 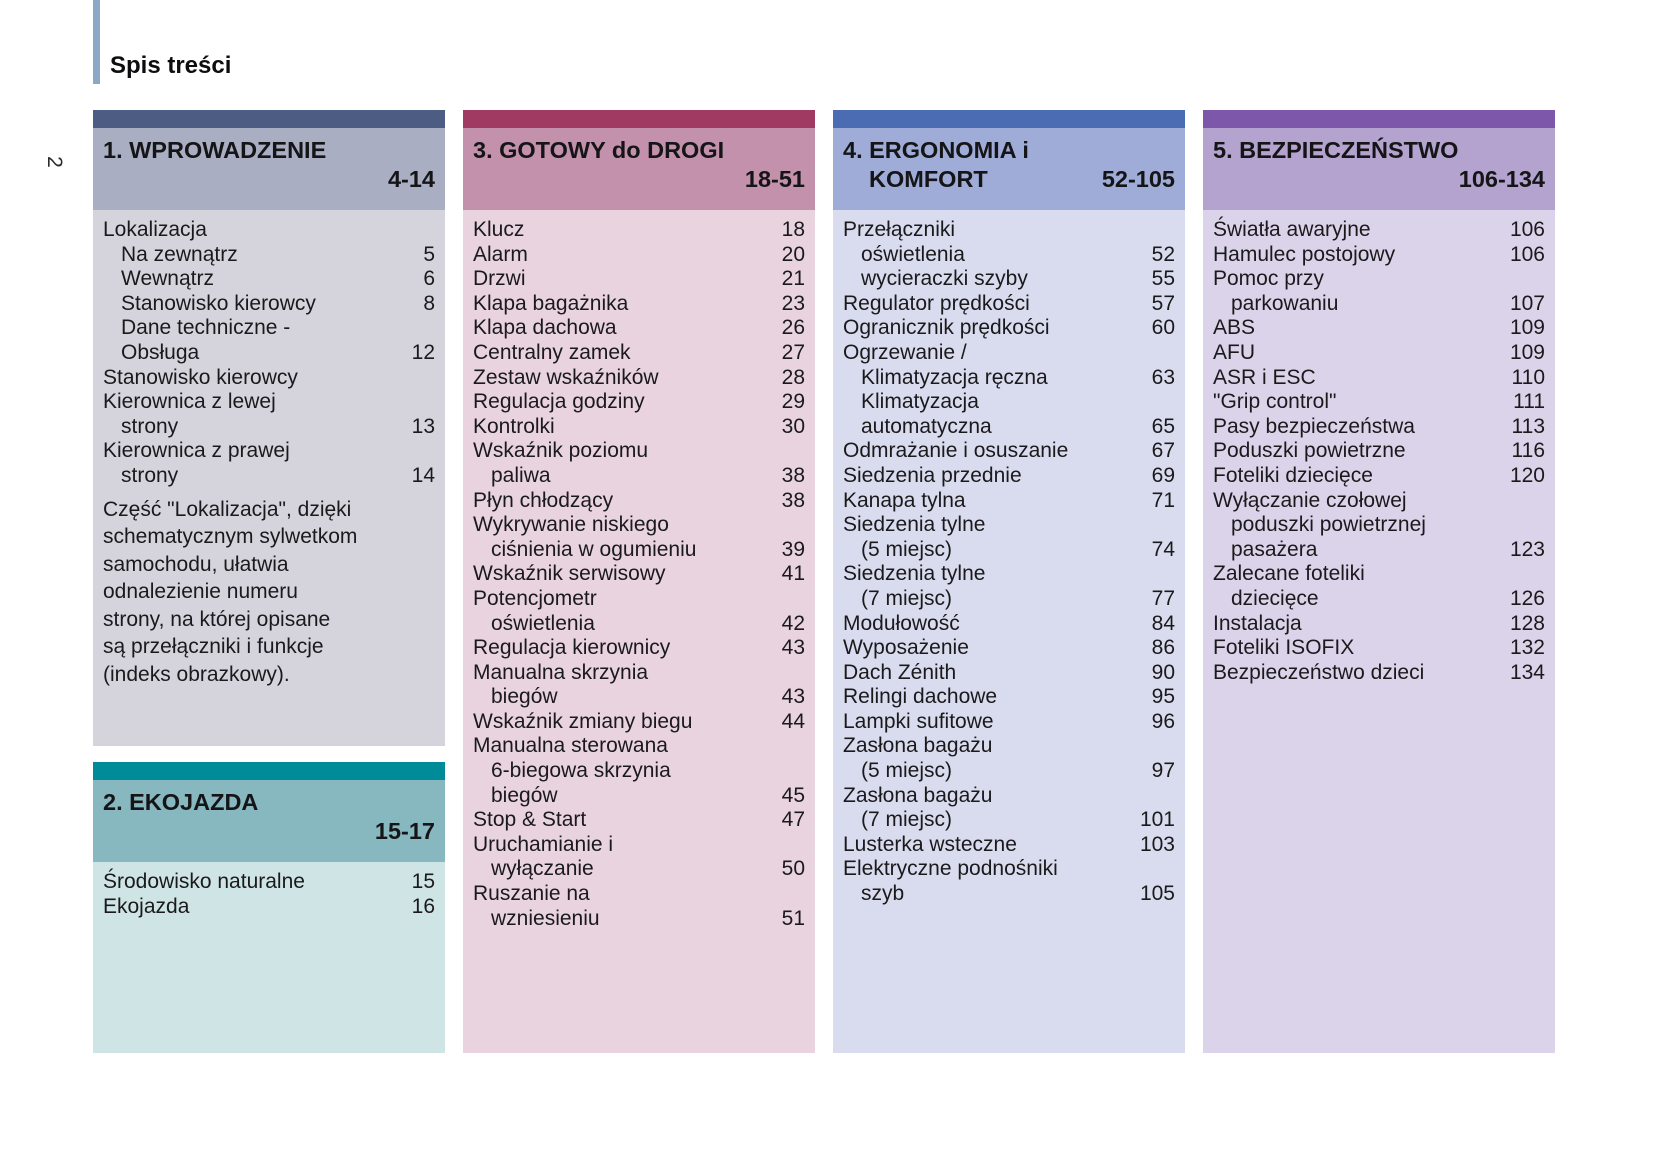 I want to click on toc-entry: Stanowisko kierowcy 8, so click(x=269, y=304).